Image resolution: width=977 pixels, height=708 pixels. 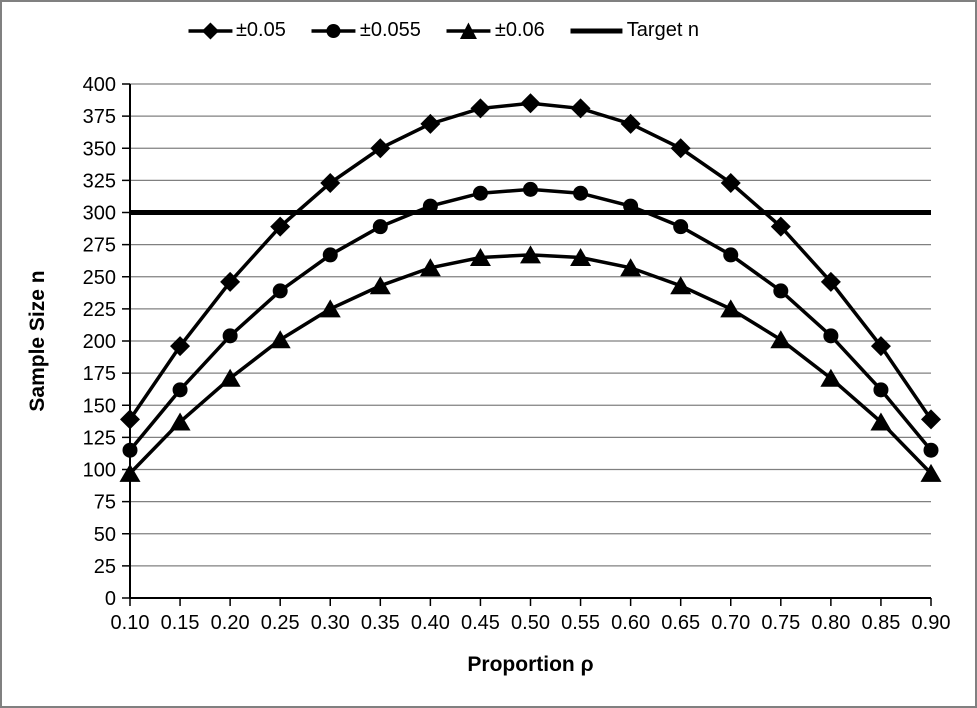 What do you see at coordinates (99, 438) in the screenshot?
I see `y-tick-label: 125` at bounding box center [99, 438].